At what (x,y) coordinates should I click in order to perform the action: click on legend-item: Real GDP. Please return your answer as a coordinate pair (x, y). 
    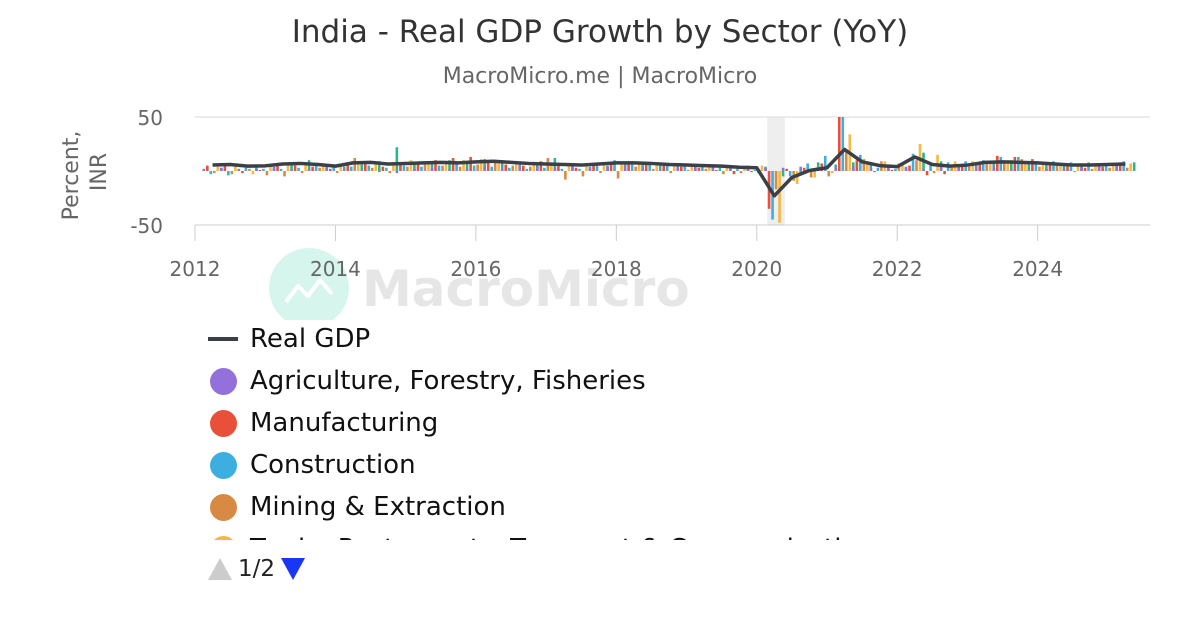
    Looking at the image, I should click on (615, 339).